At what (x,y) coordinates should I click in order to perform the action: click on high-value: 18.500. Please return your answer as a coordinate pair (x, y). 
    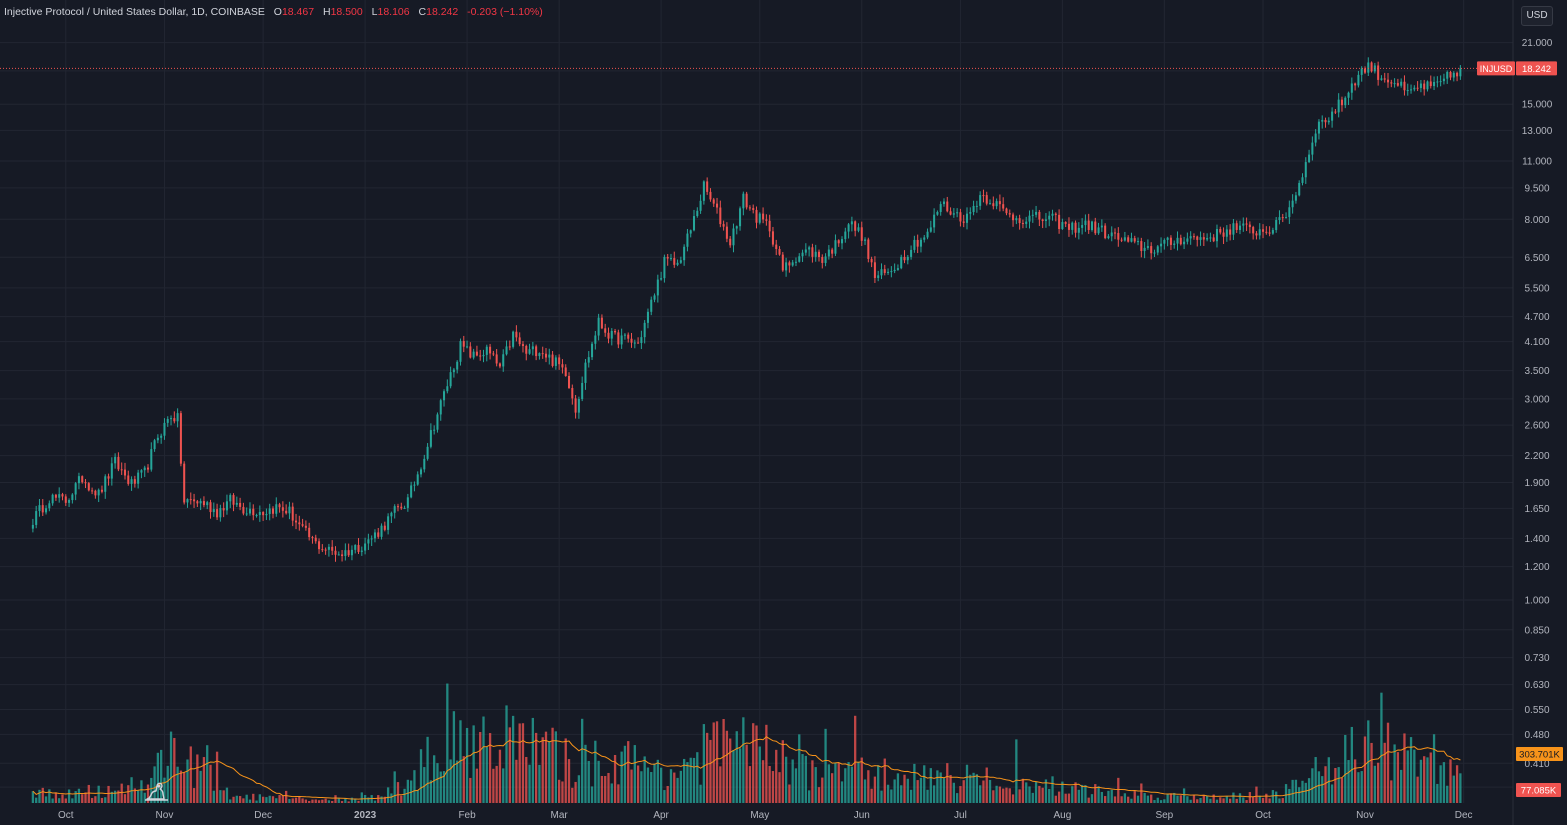
    Looking at the image, I should click on (346, 12).